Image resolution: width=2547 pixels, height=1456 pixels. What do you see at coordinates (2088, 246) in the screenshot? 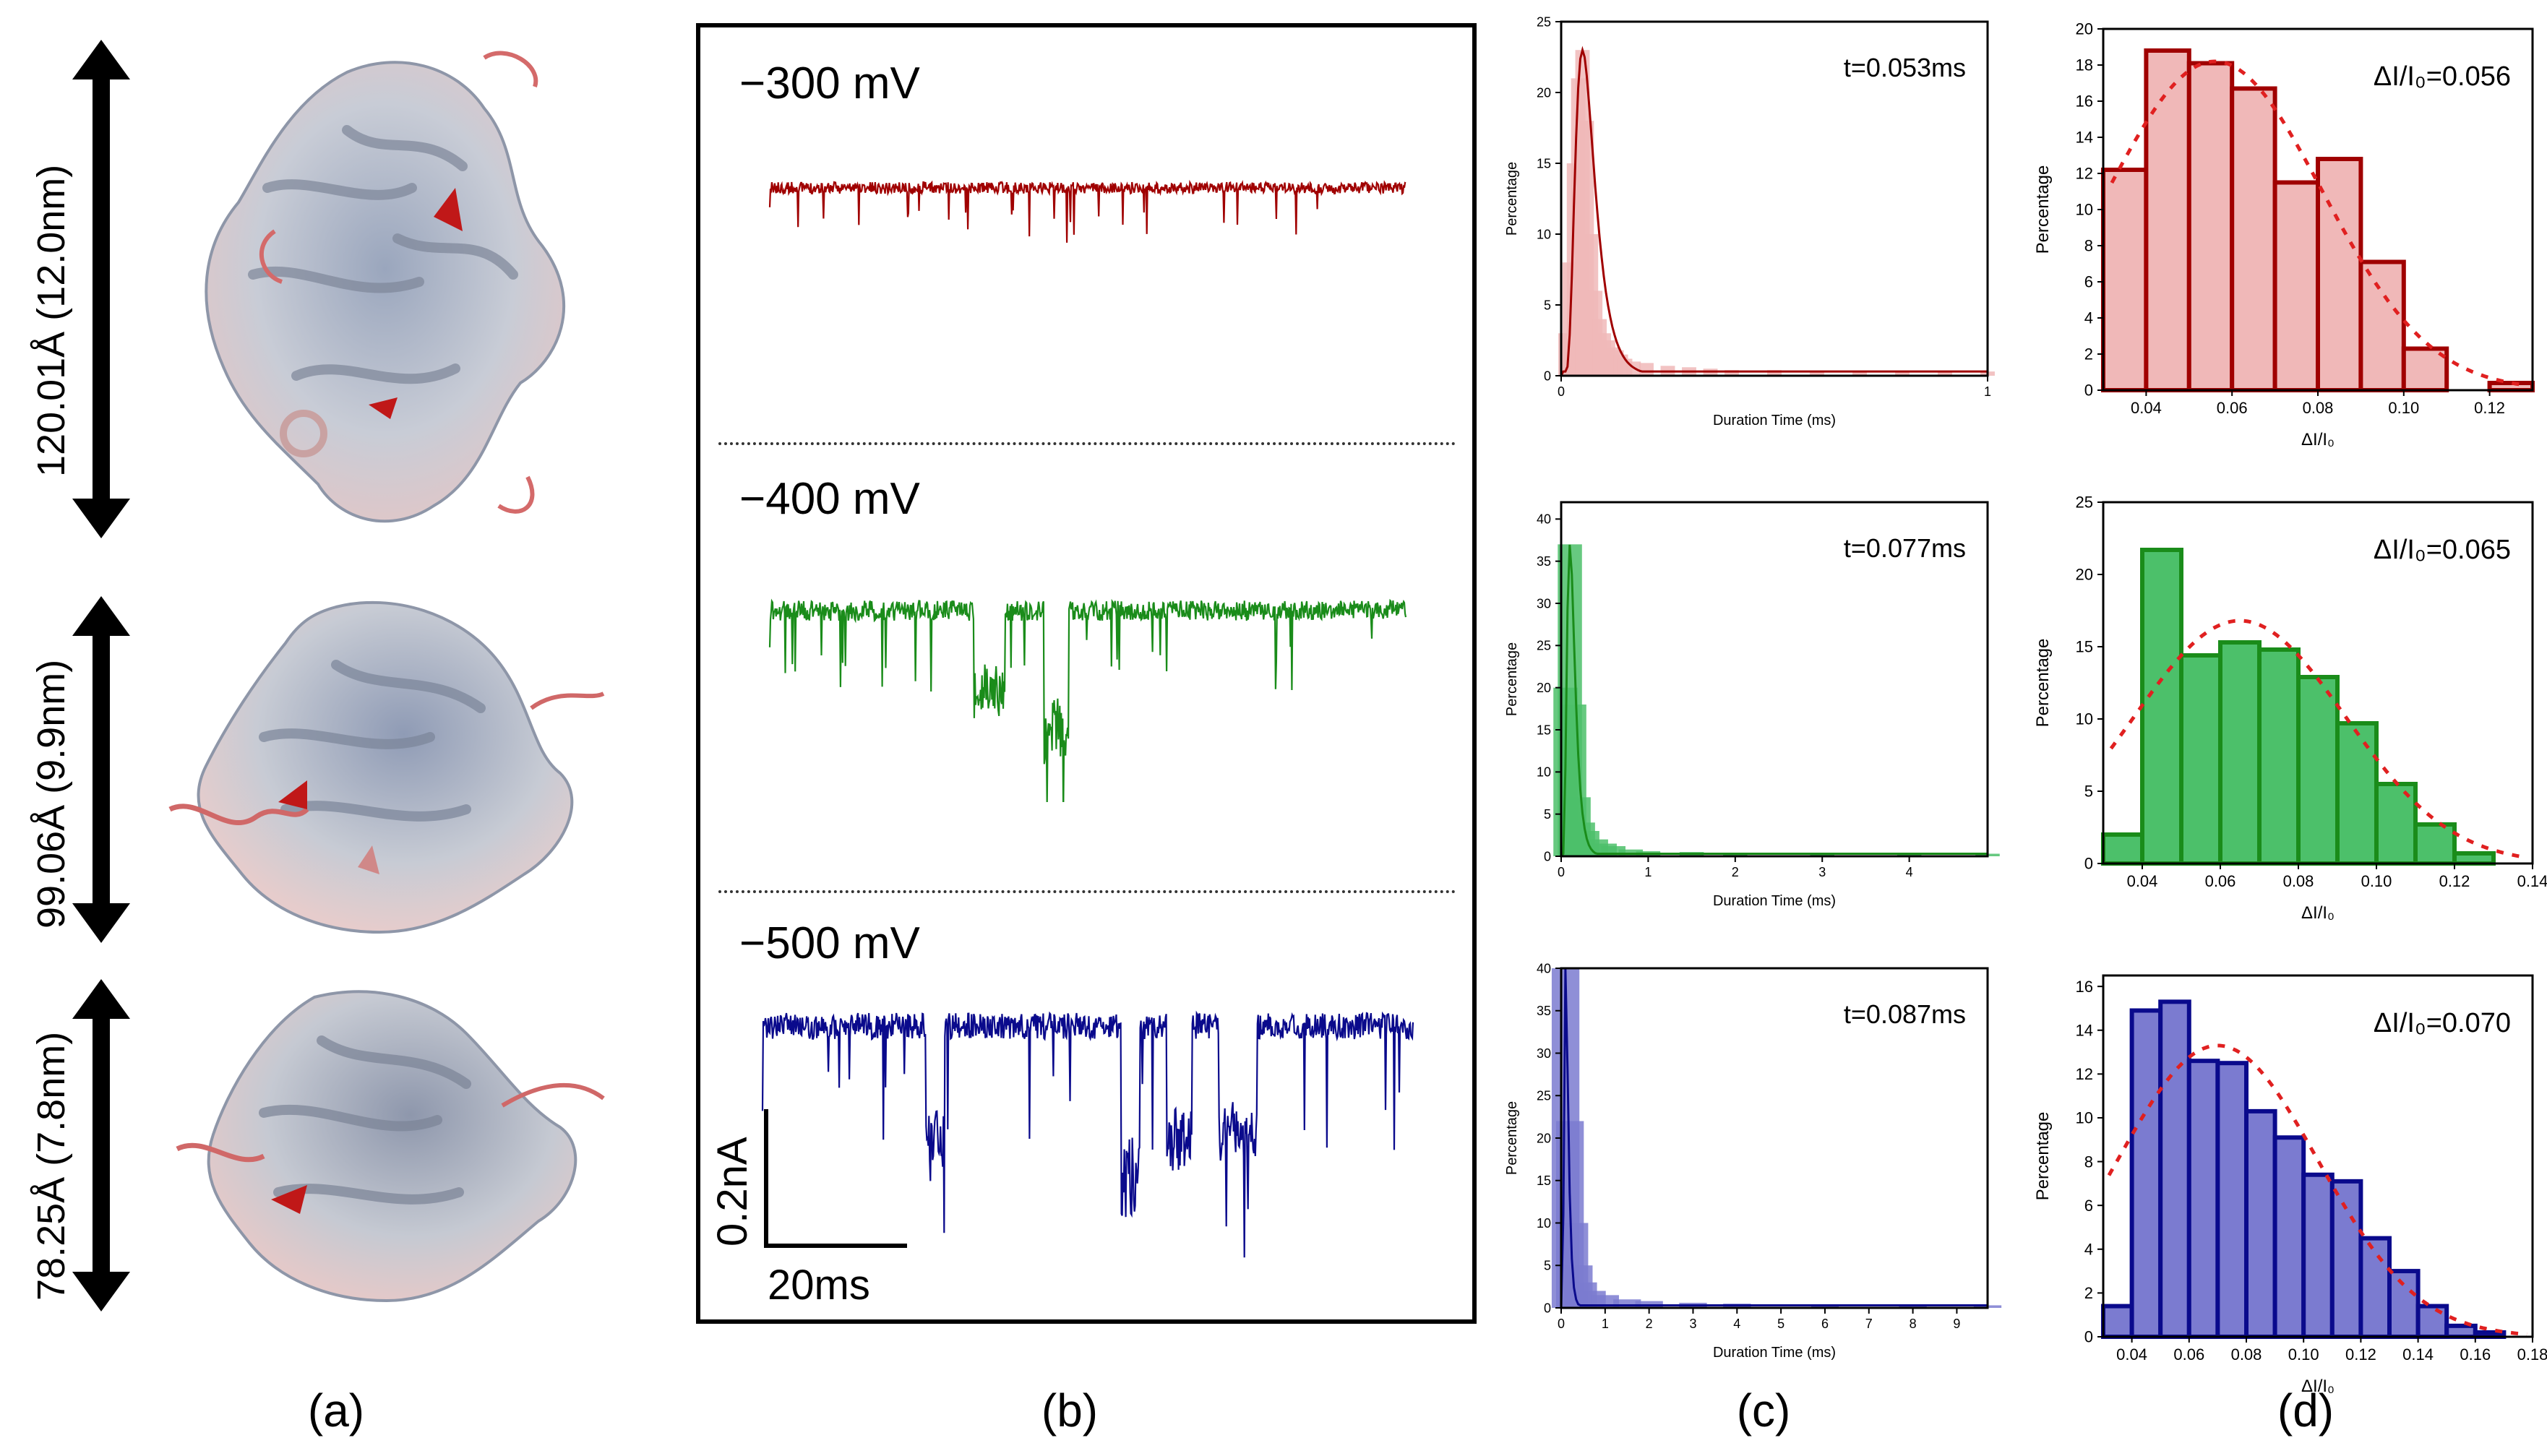
I see `y-tick-label: 8` at bounding box center [2088, 246].